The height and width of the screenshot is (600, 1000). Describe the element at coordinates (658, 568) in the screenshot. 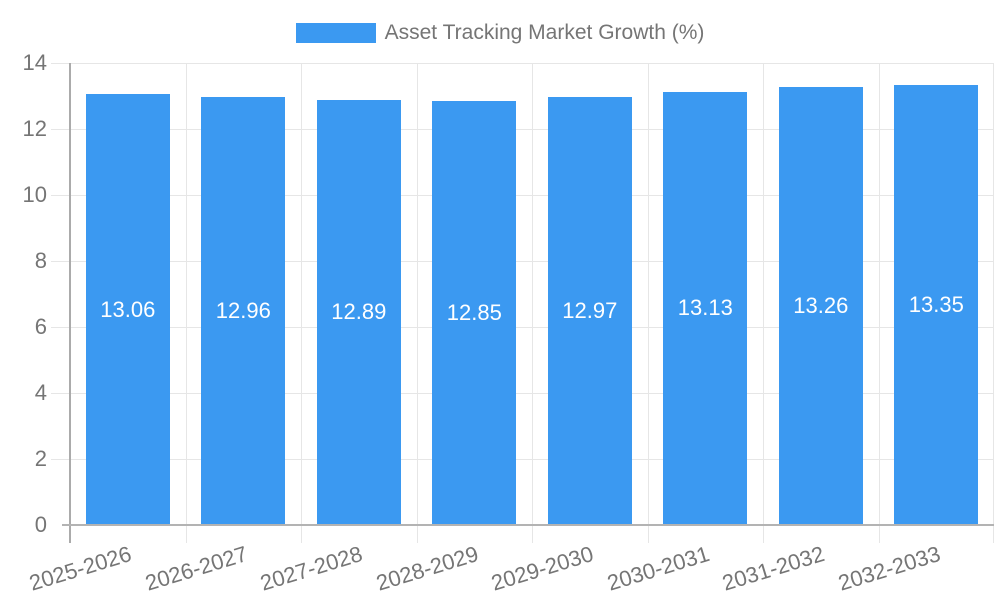

I see `x-axis-label: 2030-2031` at that location.